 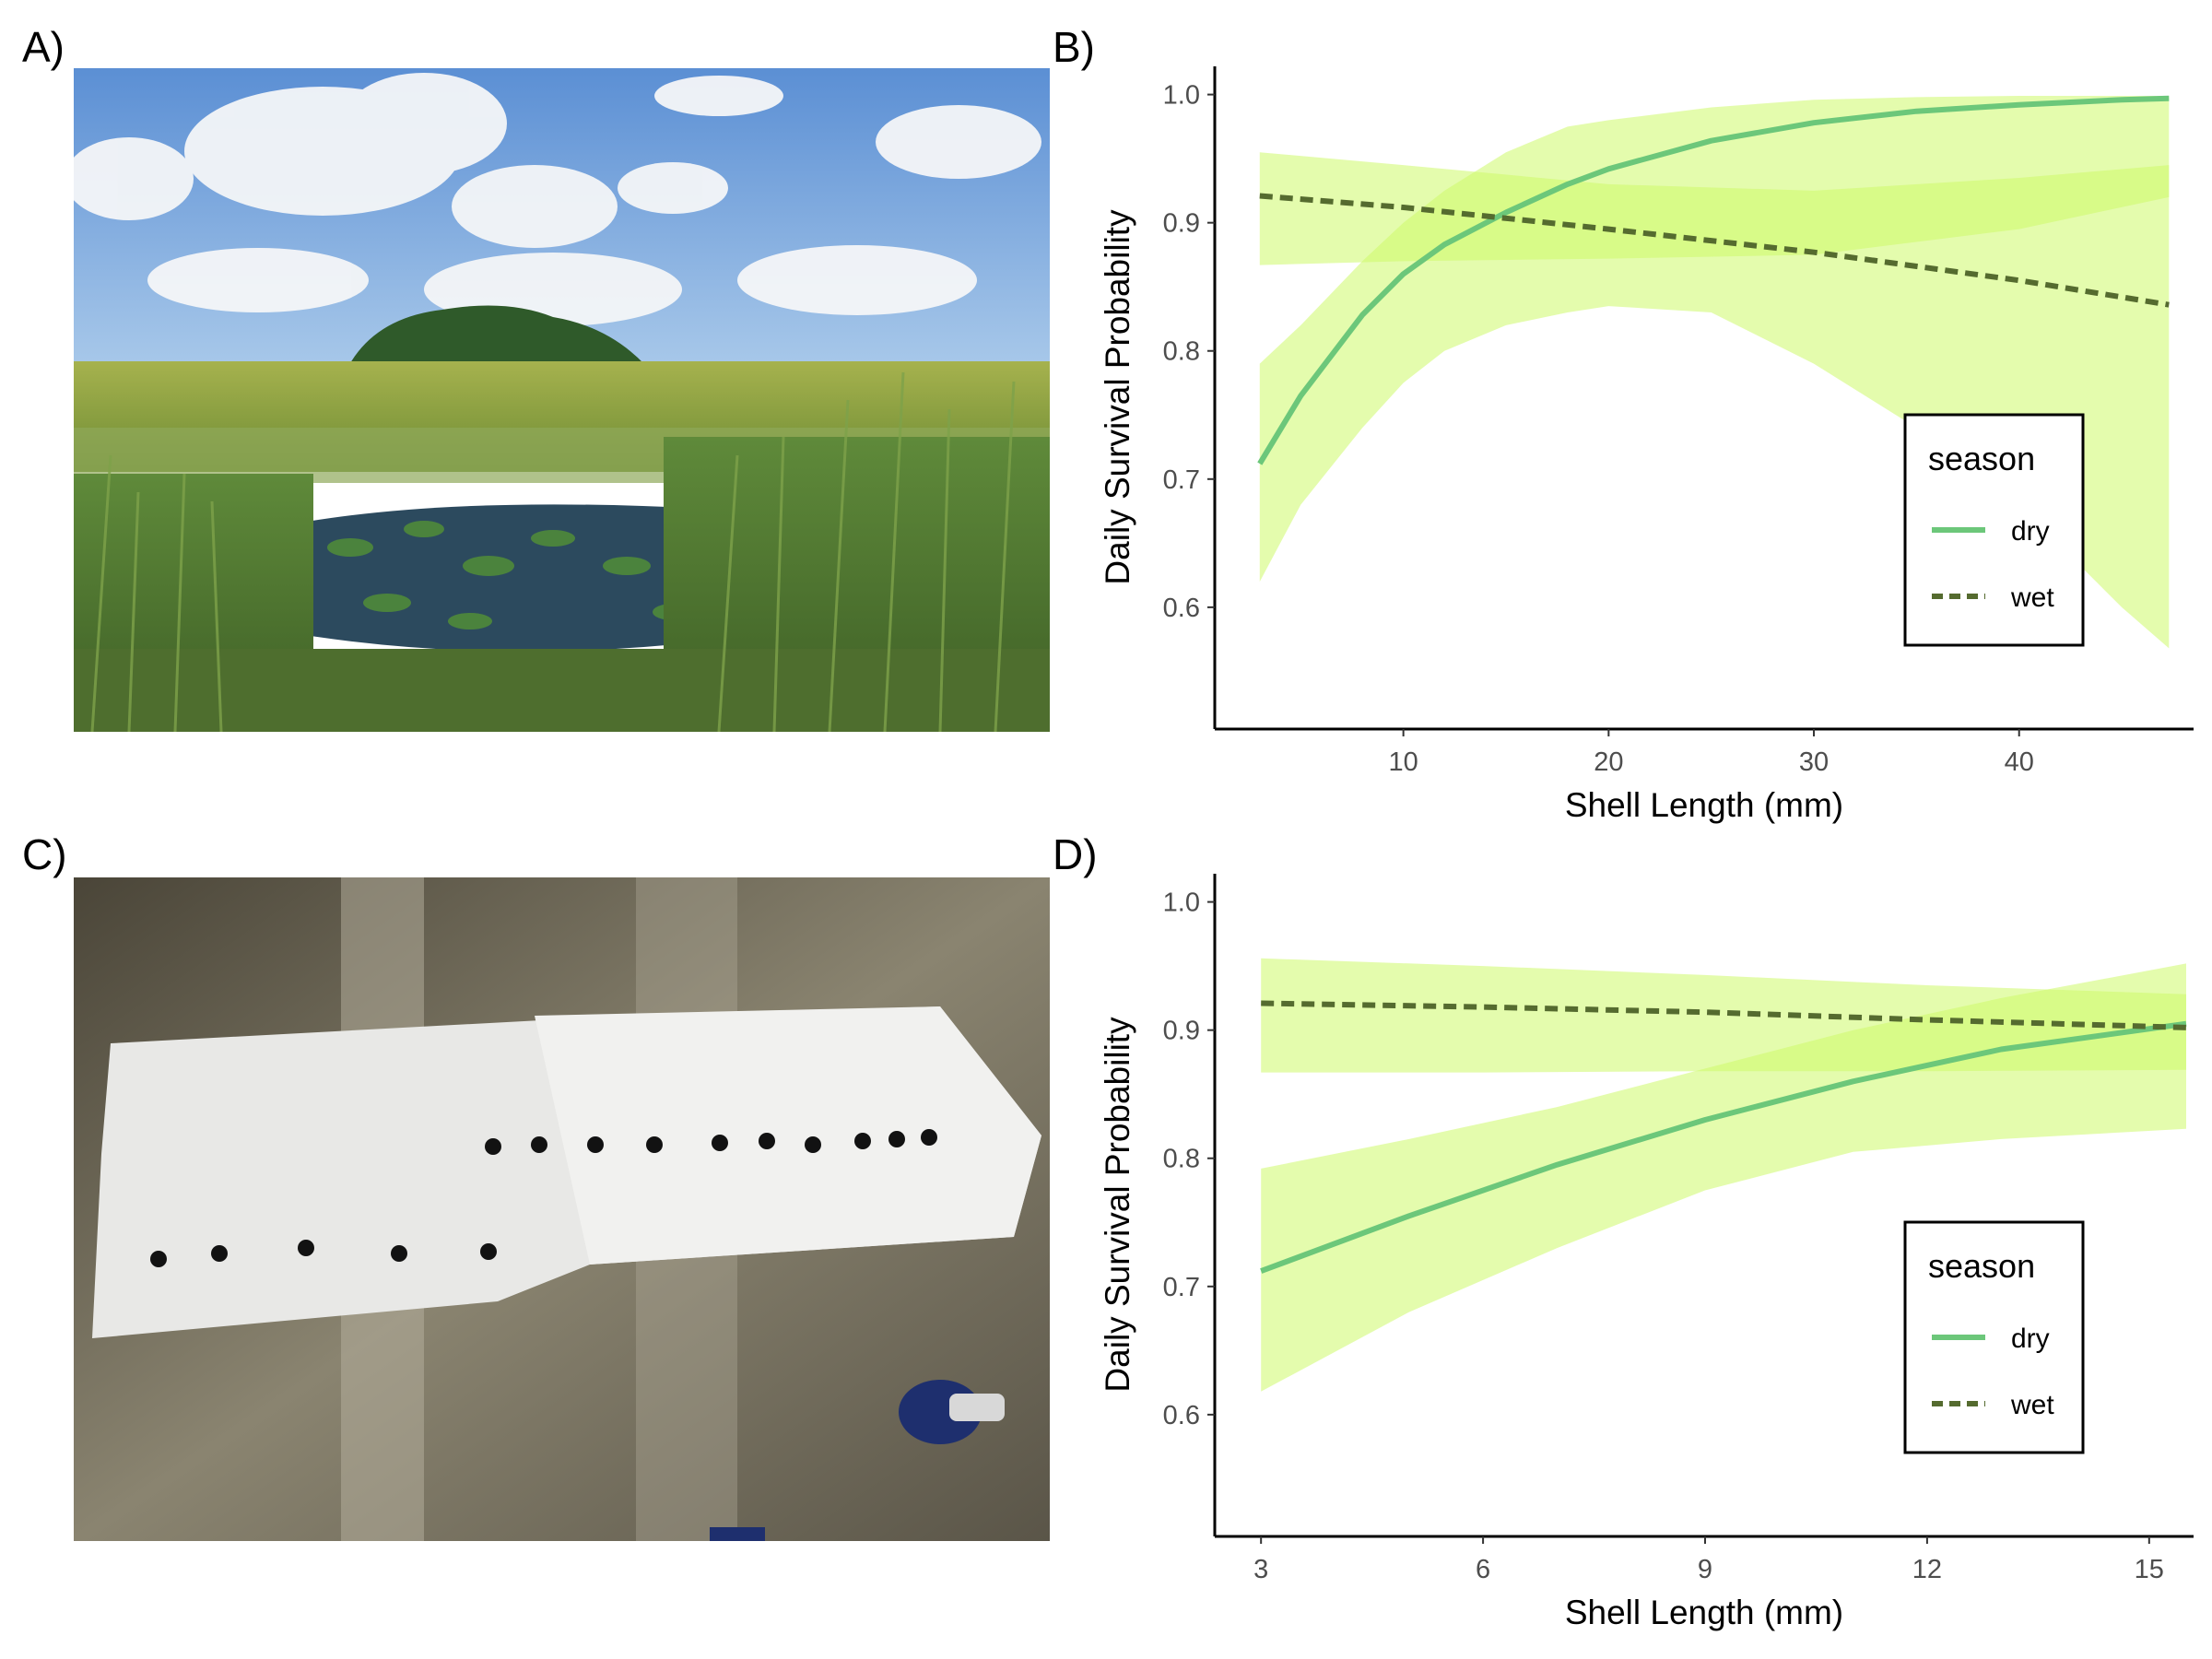 What do you see at coordinates (43, 47) in the screenshot?
I see `panel-label-a: A)` at bounding box center [43, 47].